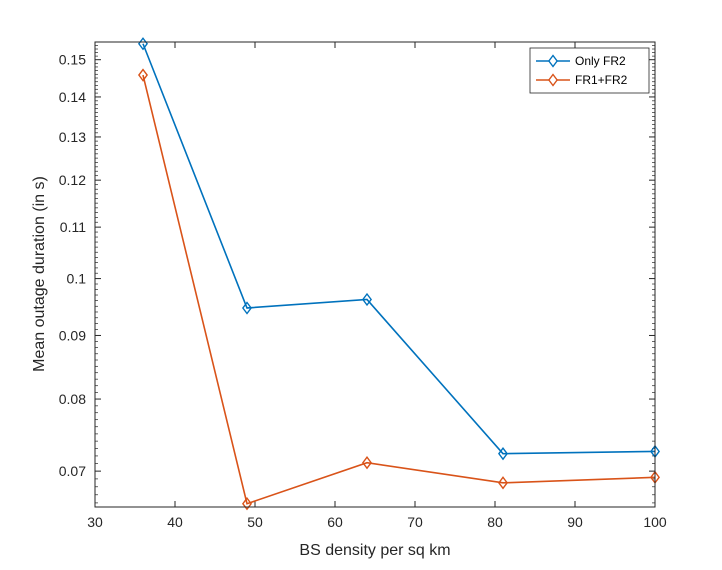 This screenshot has width=722, height=570. What do you see at coordinates (72, 137) in the screenshot?
I see `y-tick-label: 0.13` at bounding box center [72, 137].